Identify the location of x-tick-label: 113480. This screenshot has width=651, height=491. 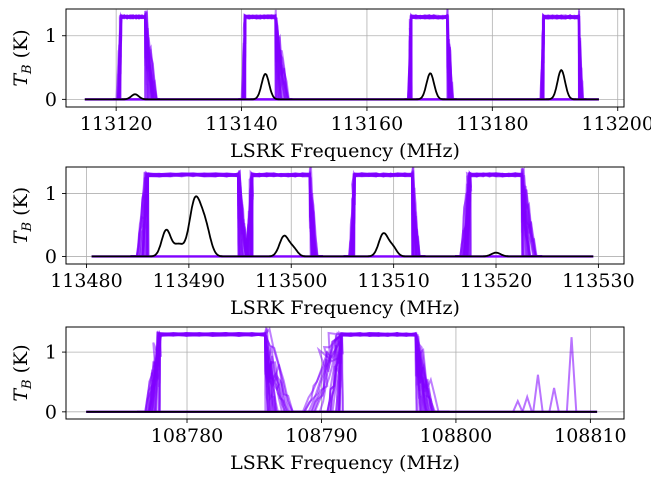
(86, 281).